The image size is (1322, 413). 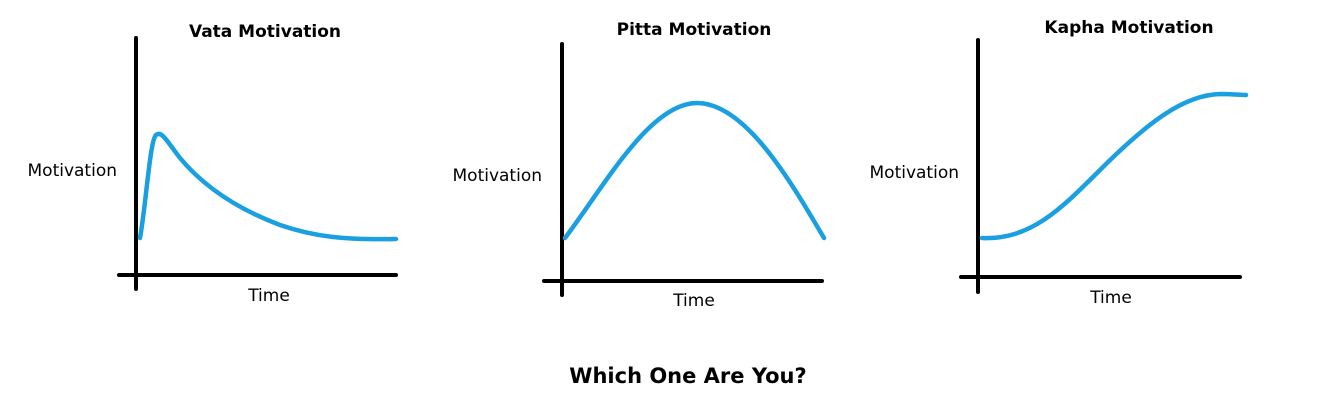 I want to click on panel-kapha, so click(x=1104, y=166).